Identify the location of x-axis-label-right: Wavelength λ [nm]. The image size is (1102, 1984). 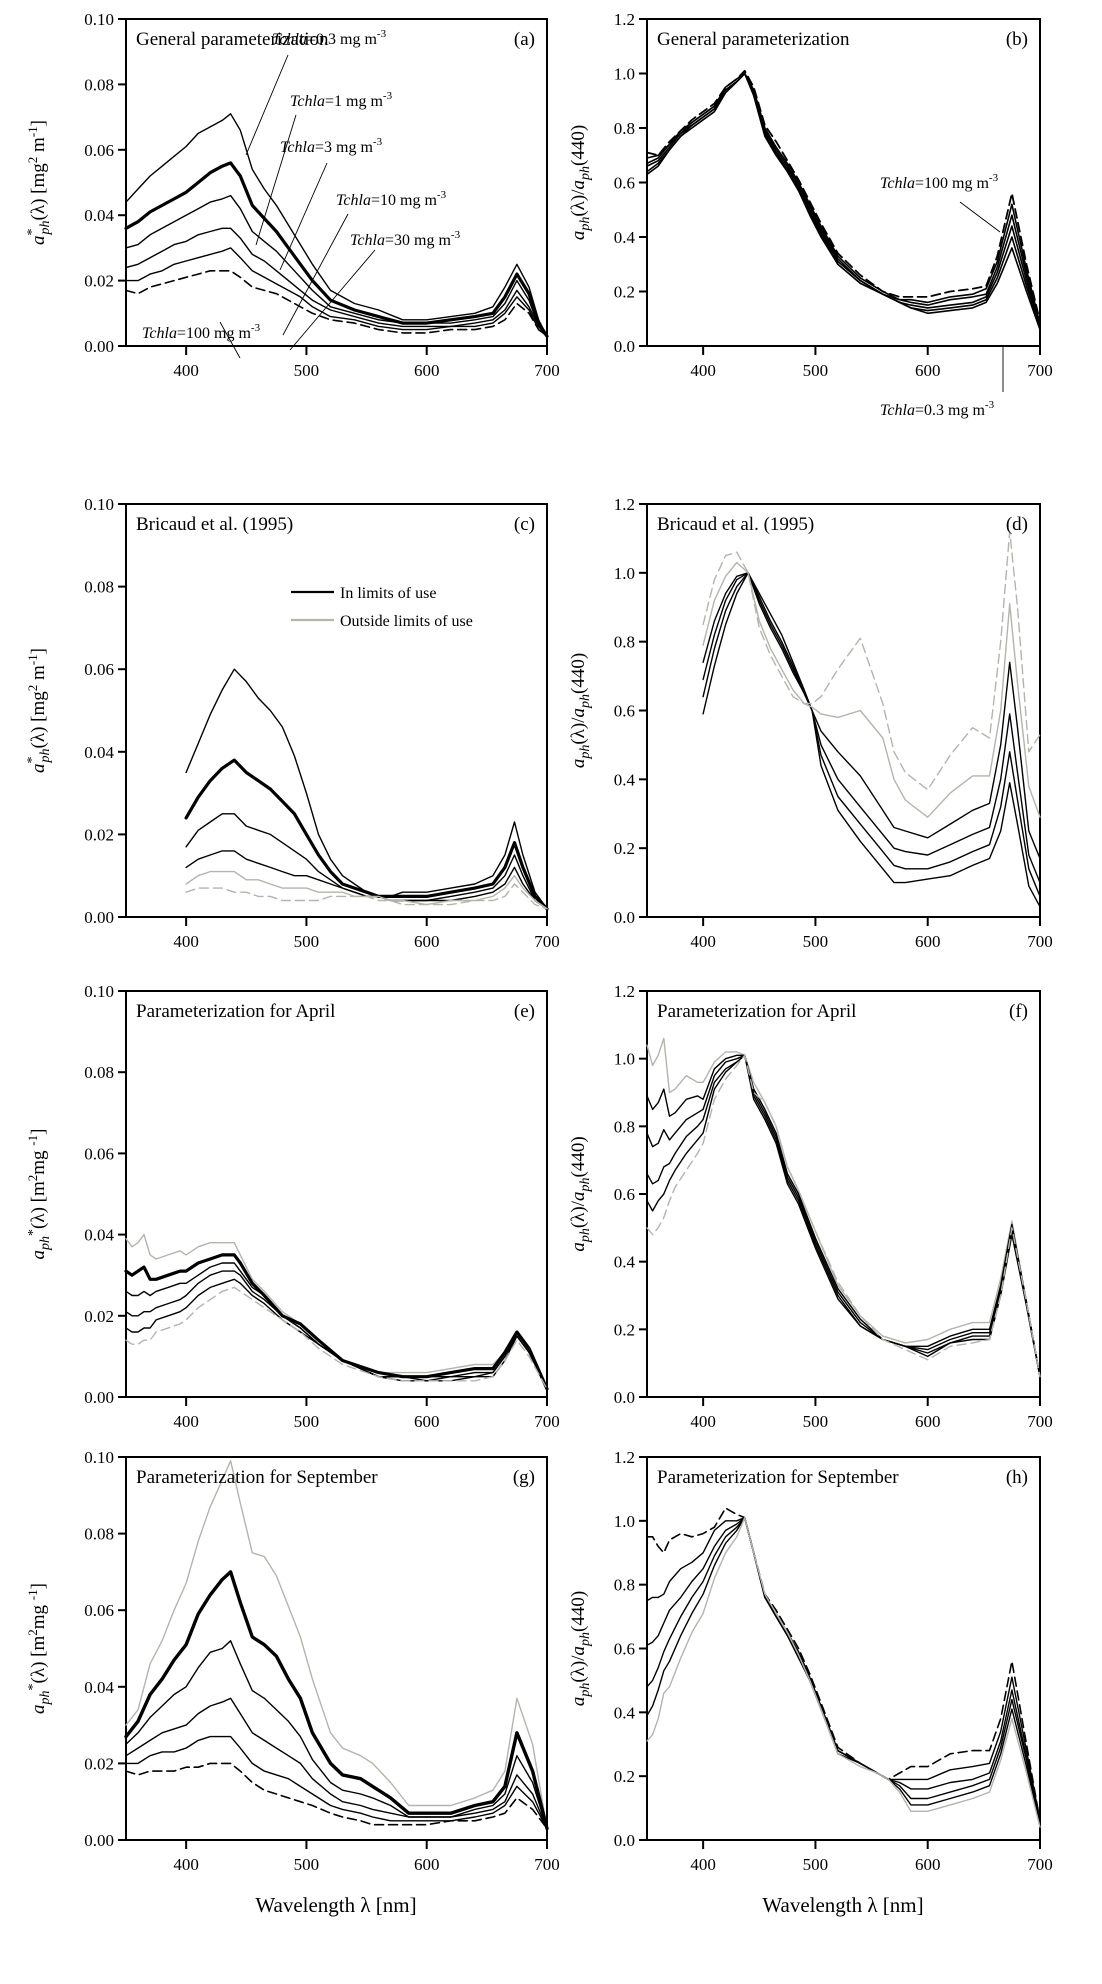
(842, 1905).